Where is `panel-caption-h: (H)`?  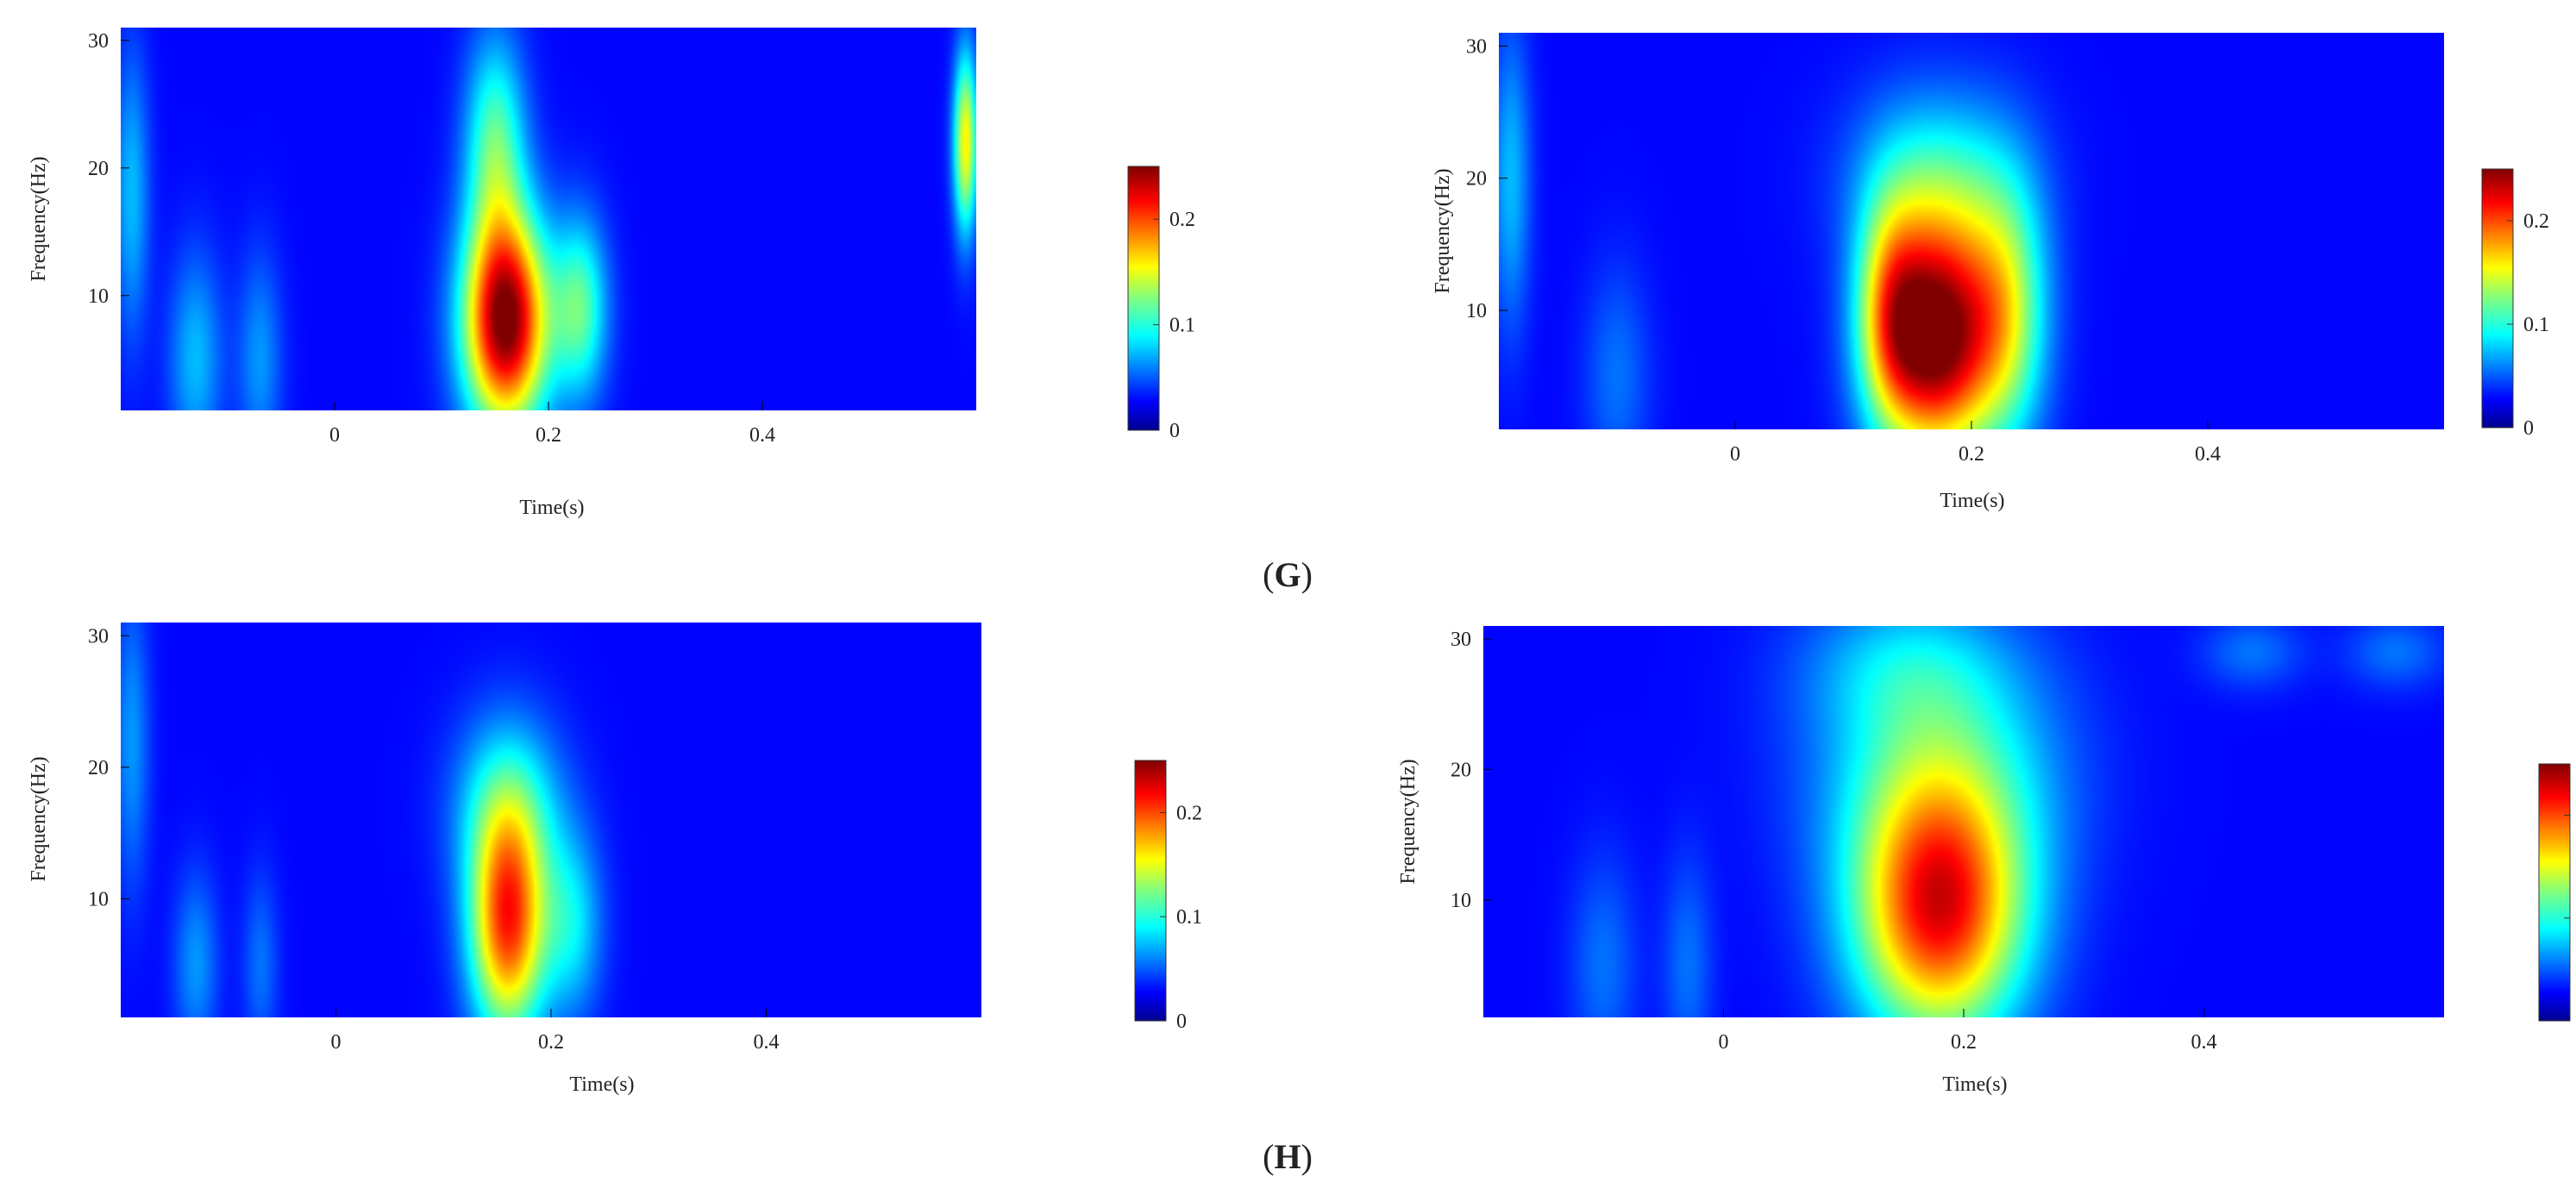 panel-caption-h: (H) is located at coordinates (1288, 1156).